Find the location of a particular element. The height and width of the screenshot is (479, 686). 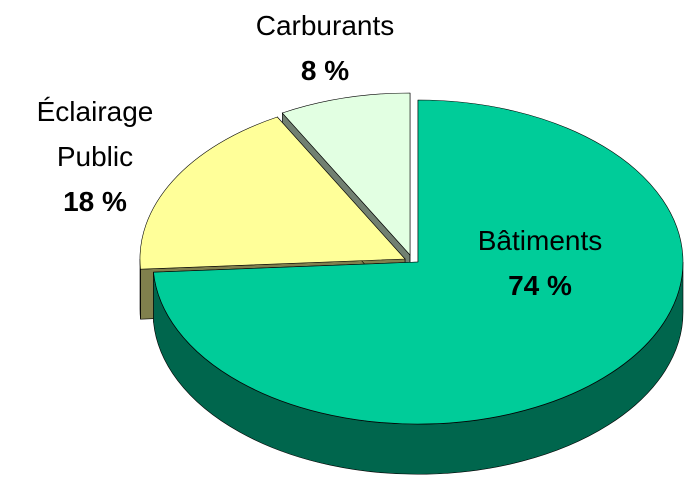

category-label: Éclairage Public is located at coordinates (95, 134).